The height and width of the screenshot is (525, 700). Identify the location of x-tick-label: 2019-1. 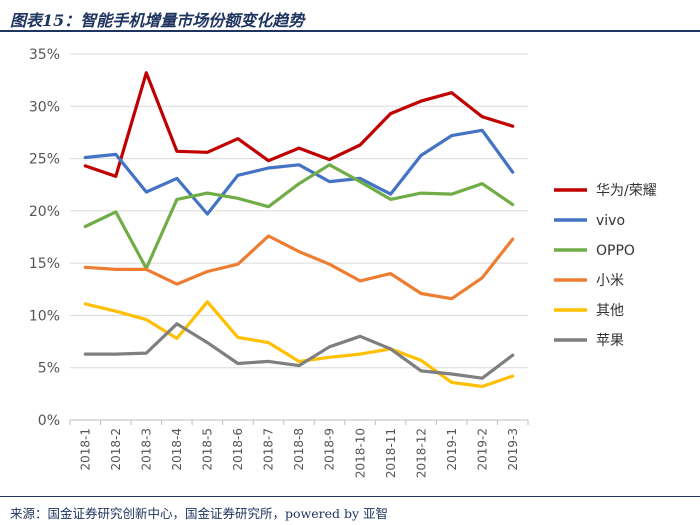
(452, 449).